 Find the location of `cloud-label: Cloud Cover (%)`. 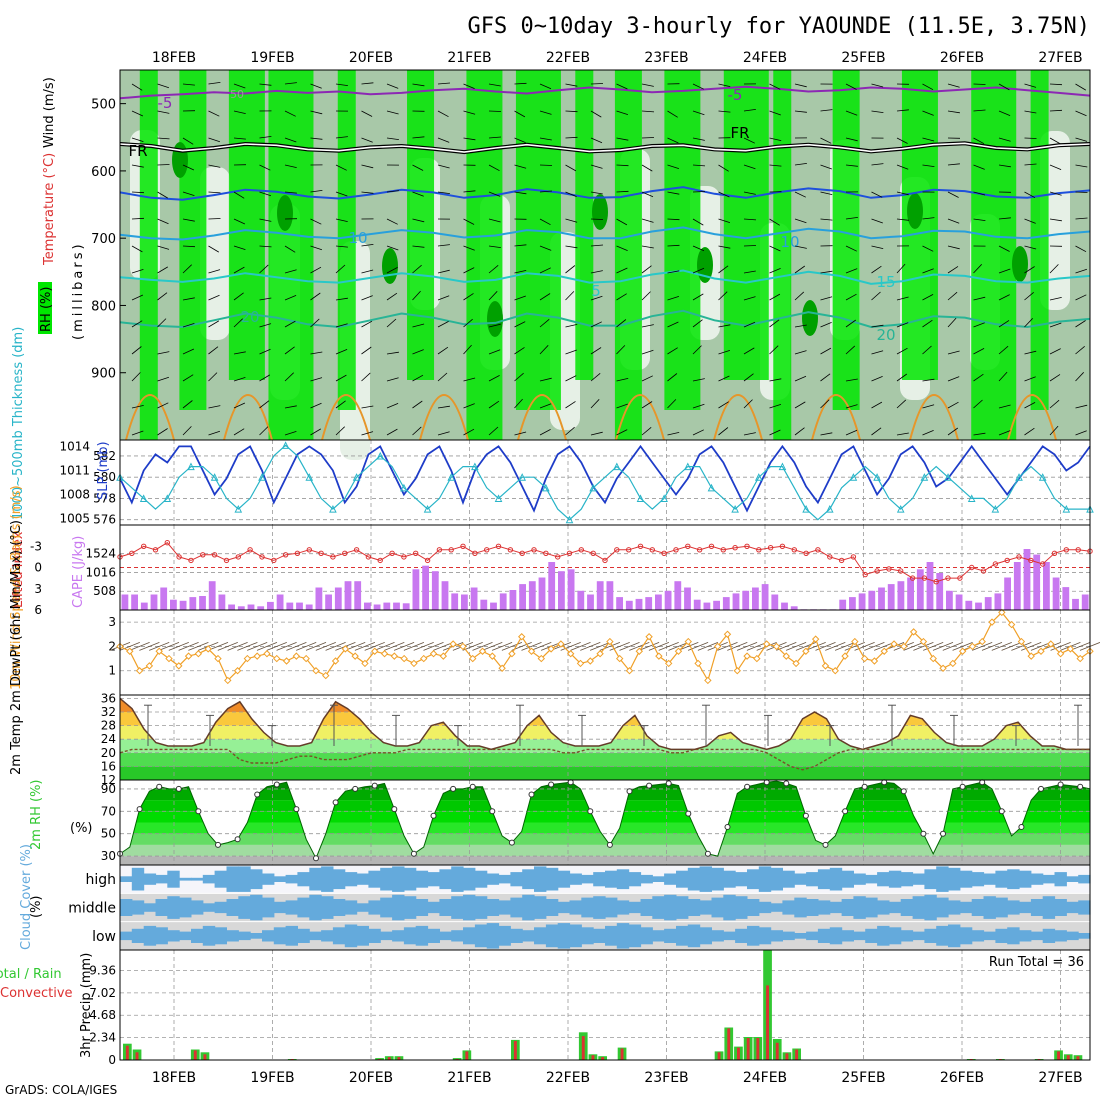

cloud-label: Cloud Cover (%) is located at coordinates (26, 897).